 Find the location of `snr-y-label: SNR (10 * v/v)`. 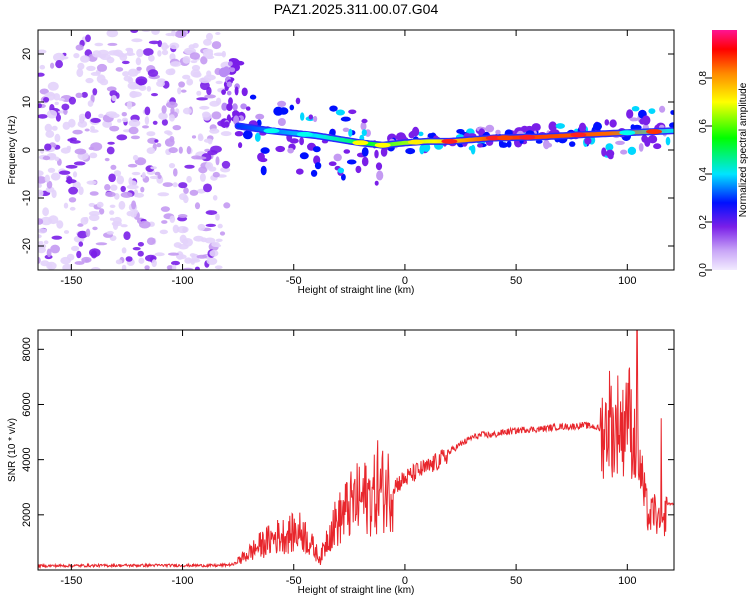

snr-y-label: SNR (10 * v/v) is located at coordinates (12, 450).